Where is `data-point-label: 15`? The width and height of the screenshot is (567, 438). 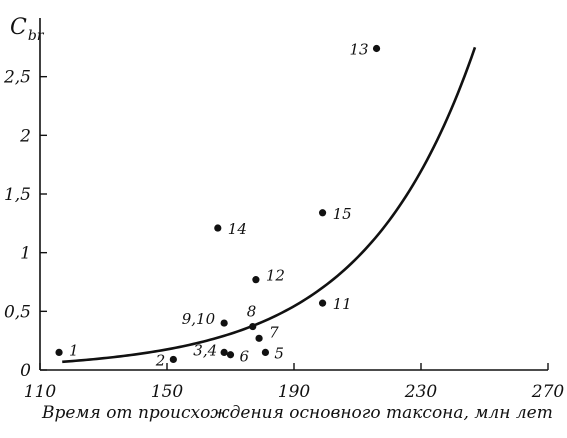
data-point-label: 15 is located at coordinates (342, 214).